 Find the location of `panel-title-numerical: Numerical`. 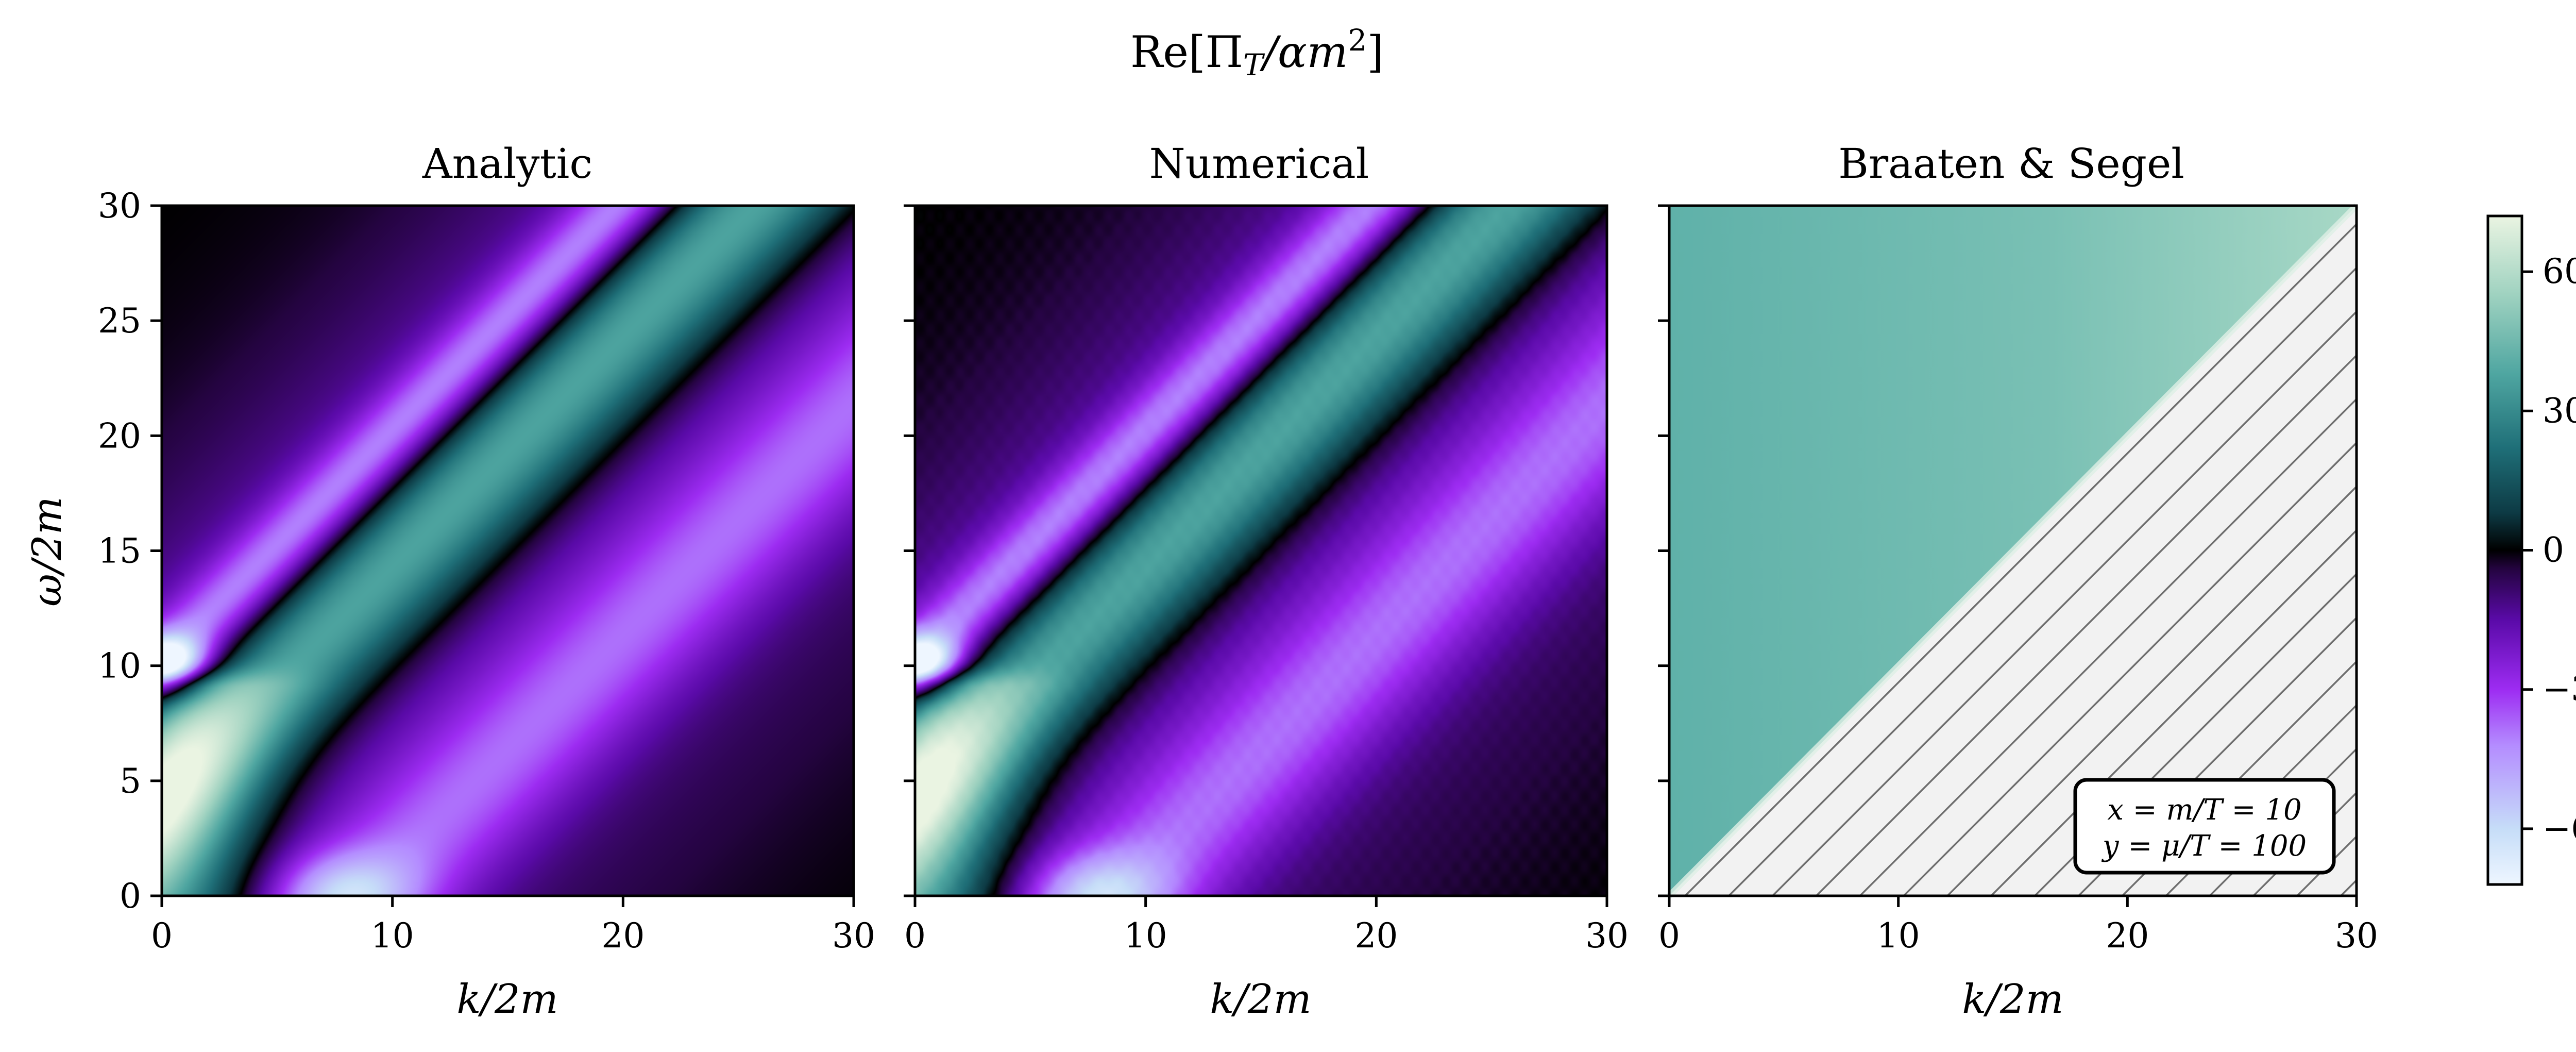

panel-title-numerical: Numerical is located at coordinates (1259, 164).